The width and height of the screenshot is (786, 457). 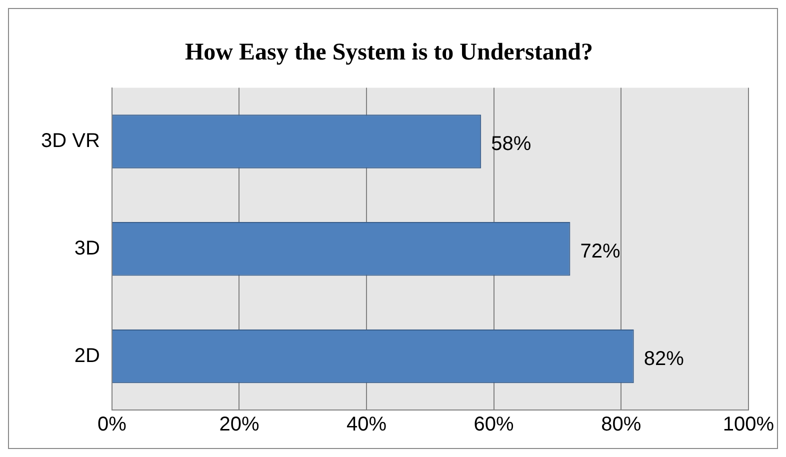 What do you see at coordinates (664, 359) in the screenshot?
I see `data-label: 82%` at bounding box center [664, 359].